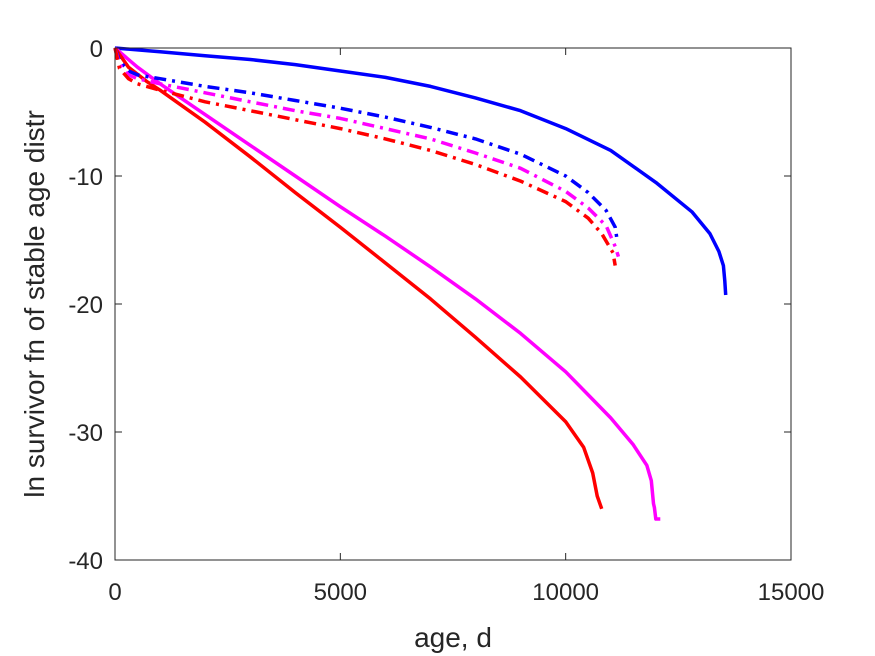 This screenshot has width=875, height=656. What do you see at coordinates (96, 49) in the screenshot?
I see `y-tick-label: 0` at bounding box center [96, 49].